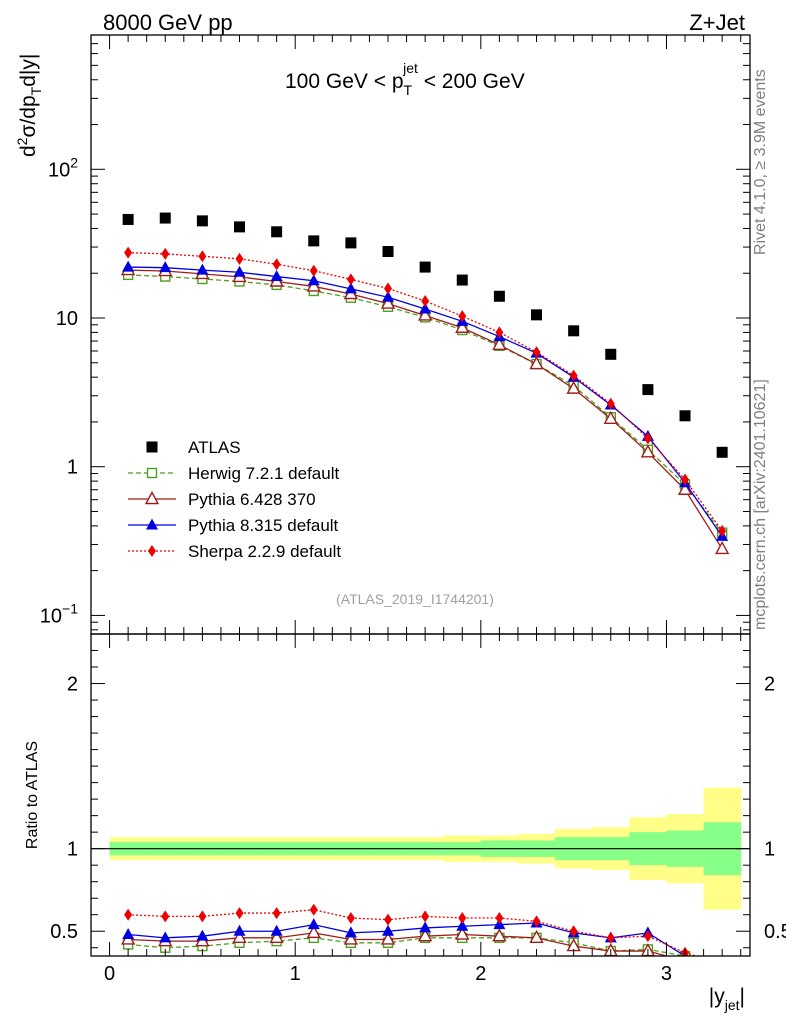 The width and height of the screenshot is (786, 1024). I want to click on ylabel-sigma: σ/dp, so click(28, 116).